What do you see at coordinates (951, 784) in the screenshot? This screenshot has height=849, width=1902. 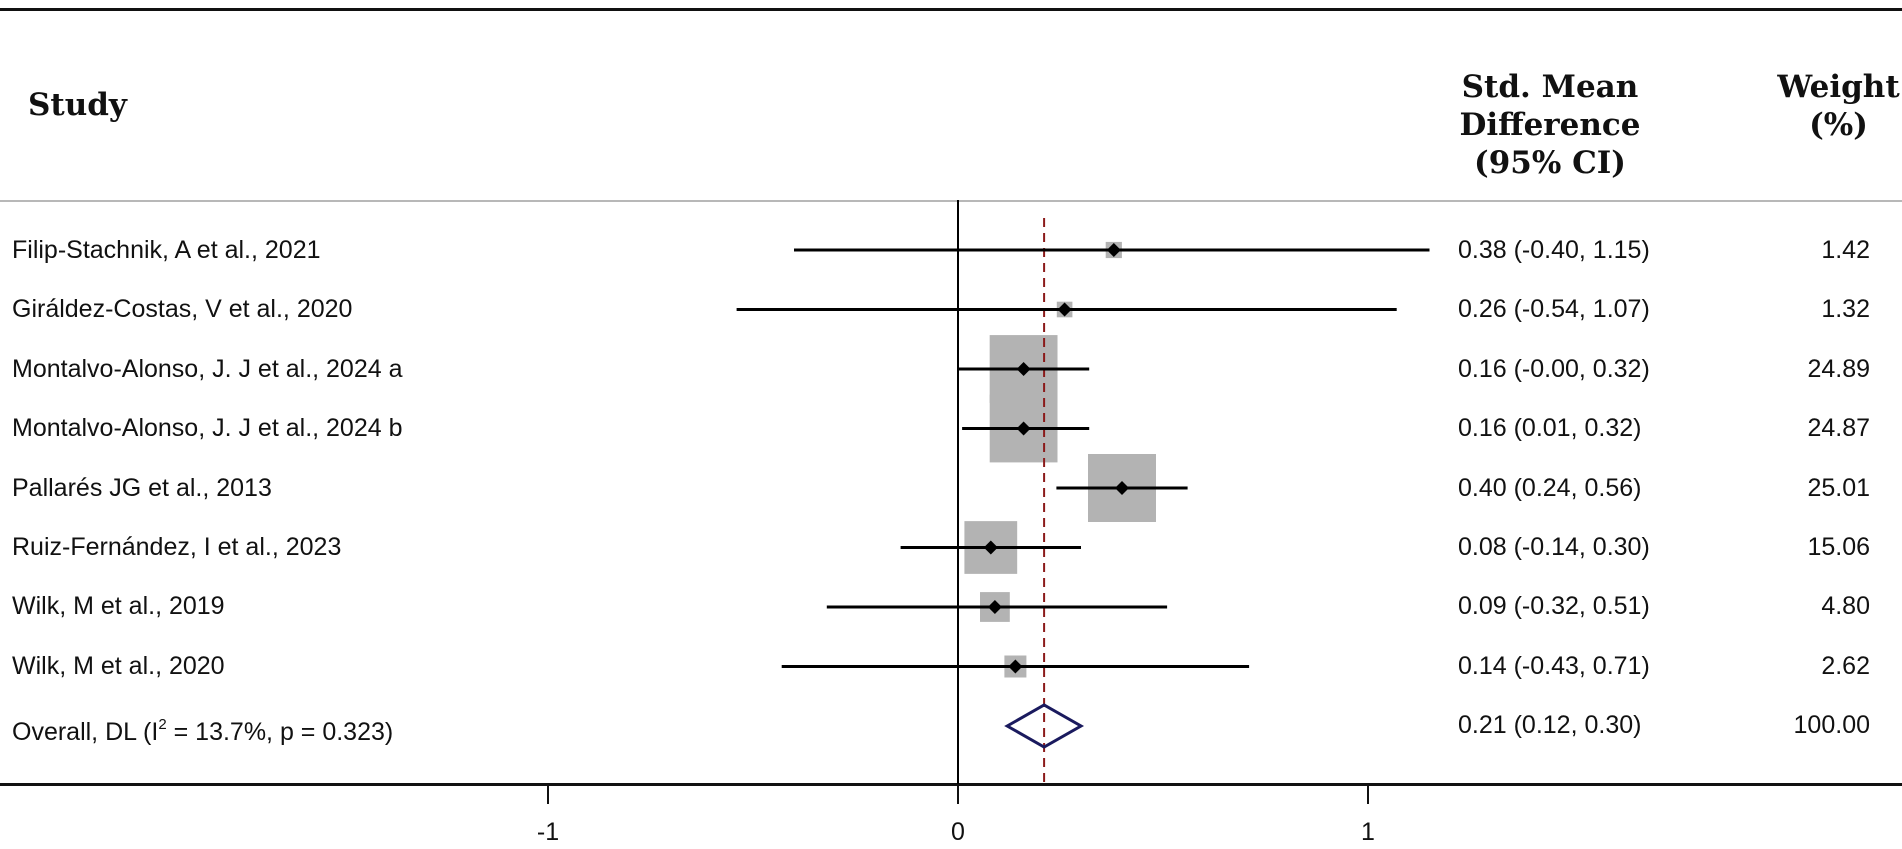 I see `x-axis-line` at bounding box center [951, 784].